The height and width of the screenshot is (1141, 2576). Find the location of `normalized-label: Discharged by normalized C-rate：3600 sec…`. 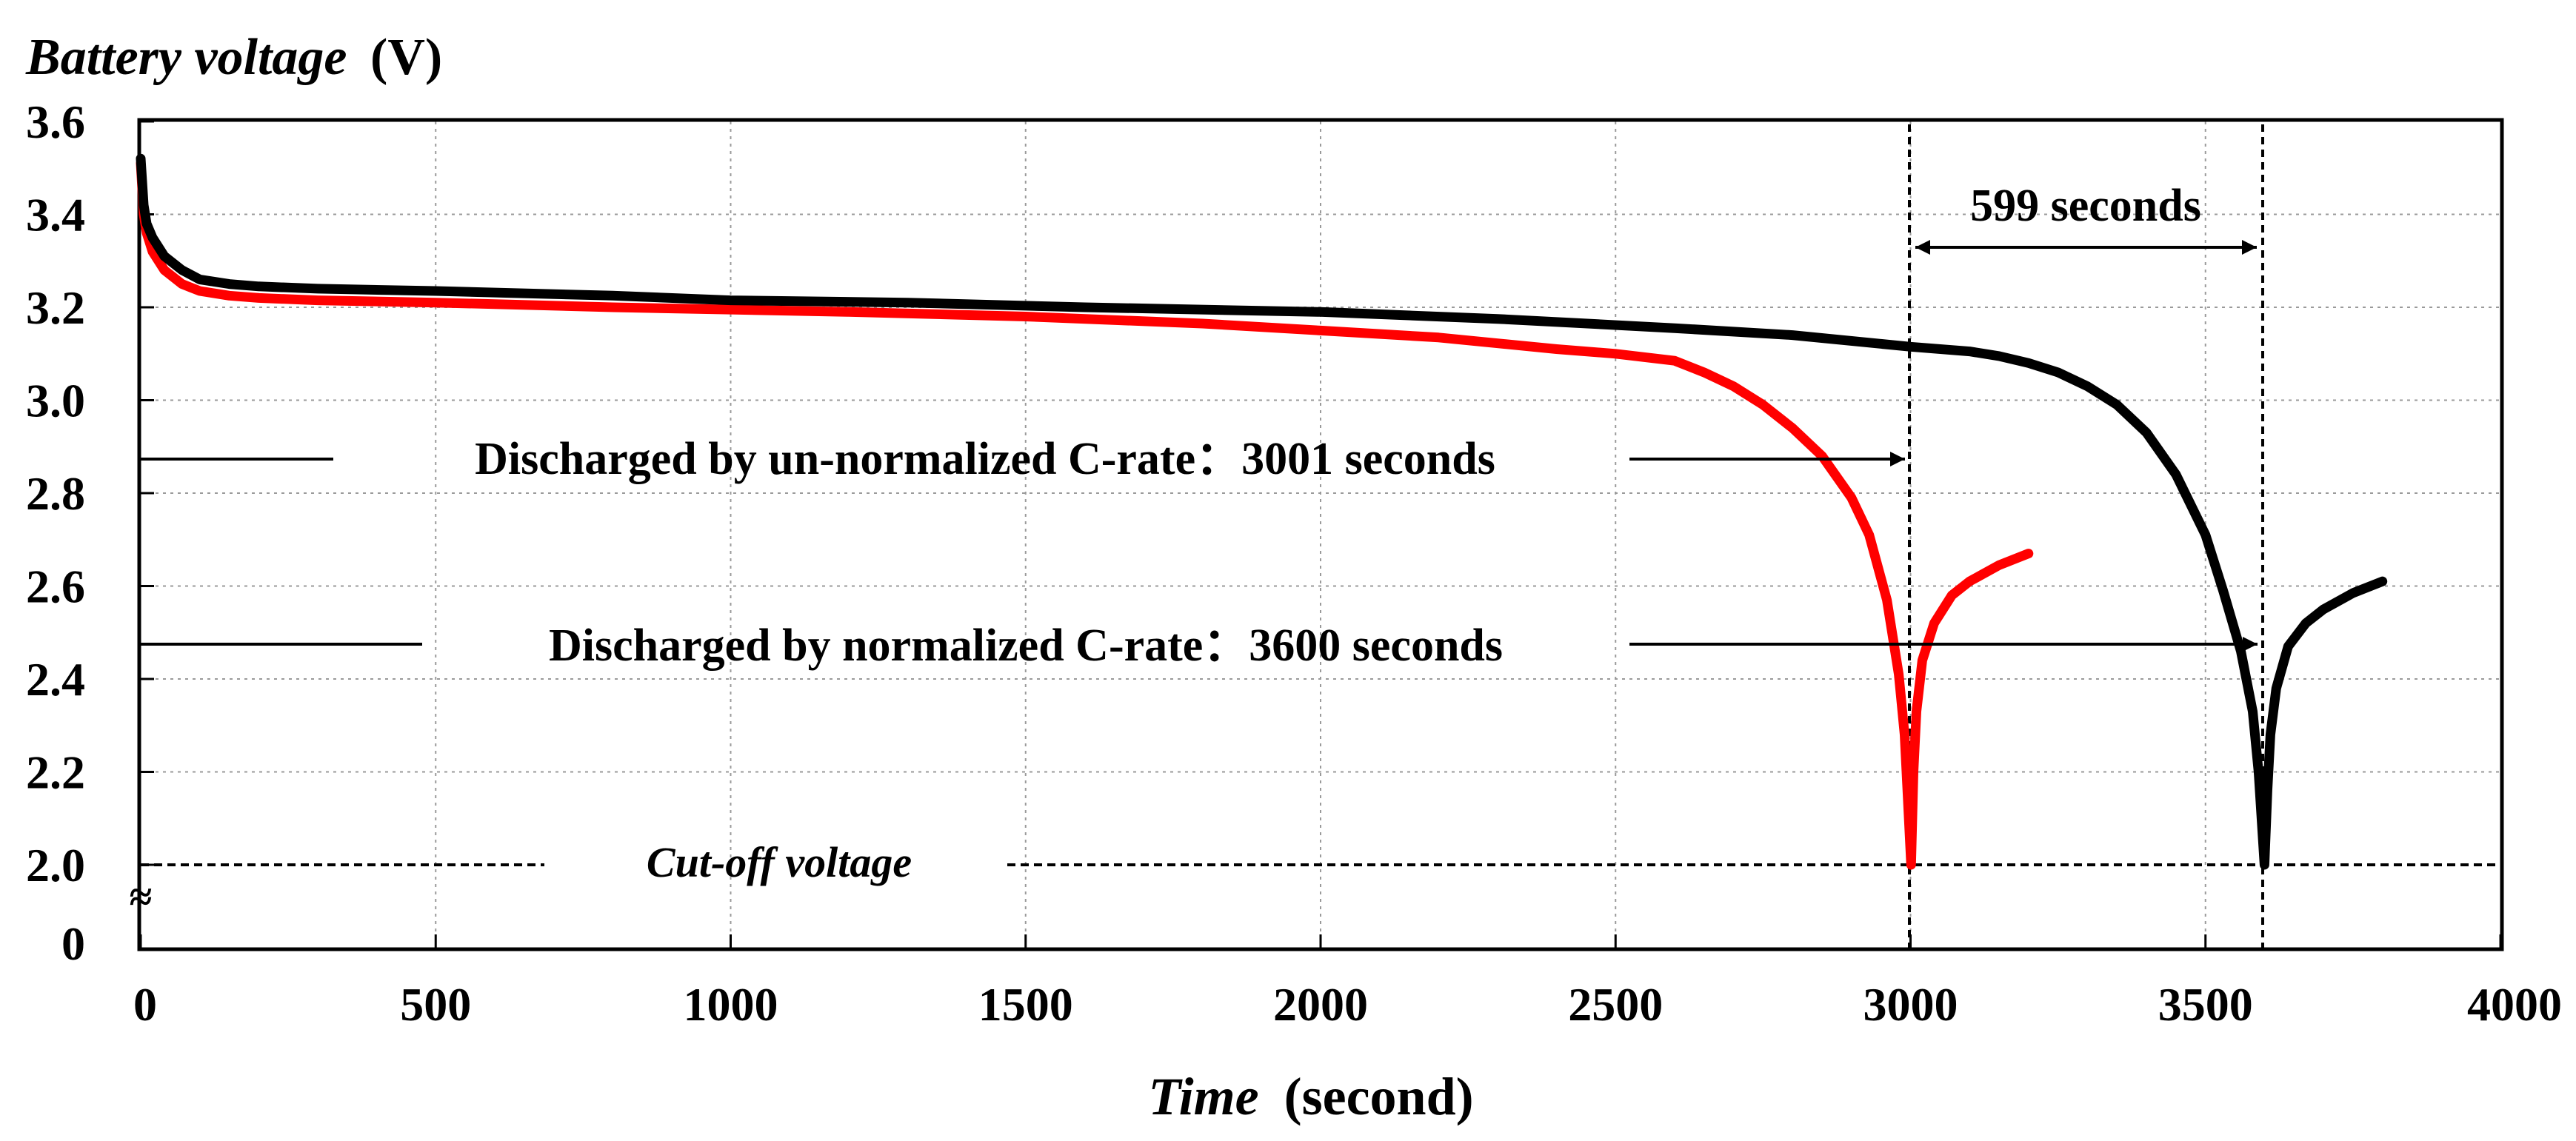

normalized-label: Discharged by normalized C-rate：3600 sec… is located at coordinates (1026, 645).